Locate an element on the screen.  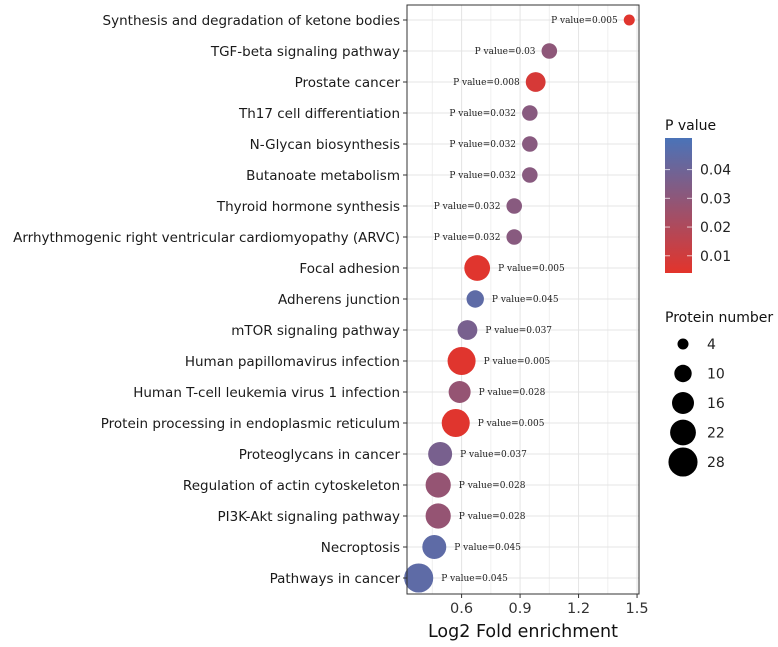
y-tick-label: Thyroid hormone synthesis is located at coordinates (308, 207).